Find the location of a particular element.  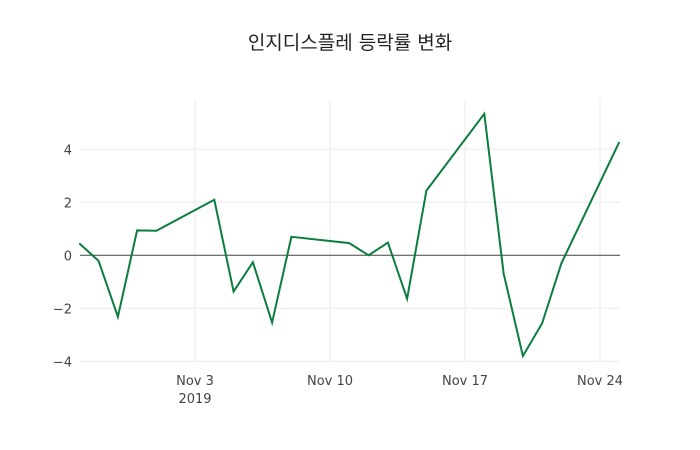

x-tick-label: Nov 24 is located at coordinates (600, 381).